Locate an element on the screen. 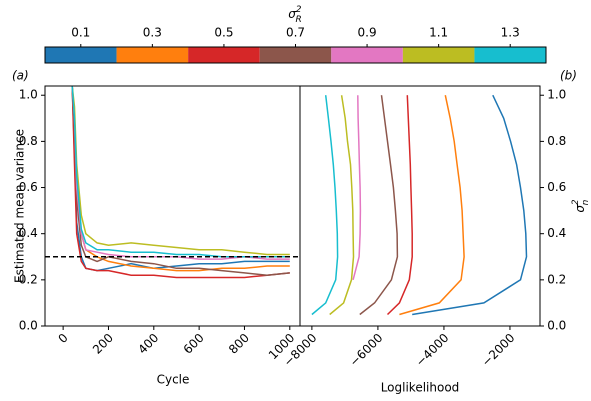 Image resolution: width=591 pixels, height=401 pixels. colorbar-tick-label: 0.5 is located at coordinates (223, 33).